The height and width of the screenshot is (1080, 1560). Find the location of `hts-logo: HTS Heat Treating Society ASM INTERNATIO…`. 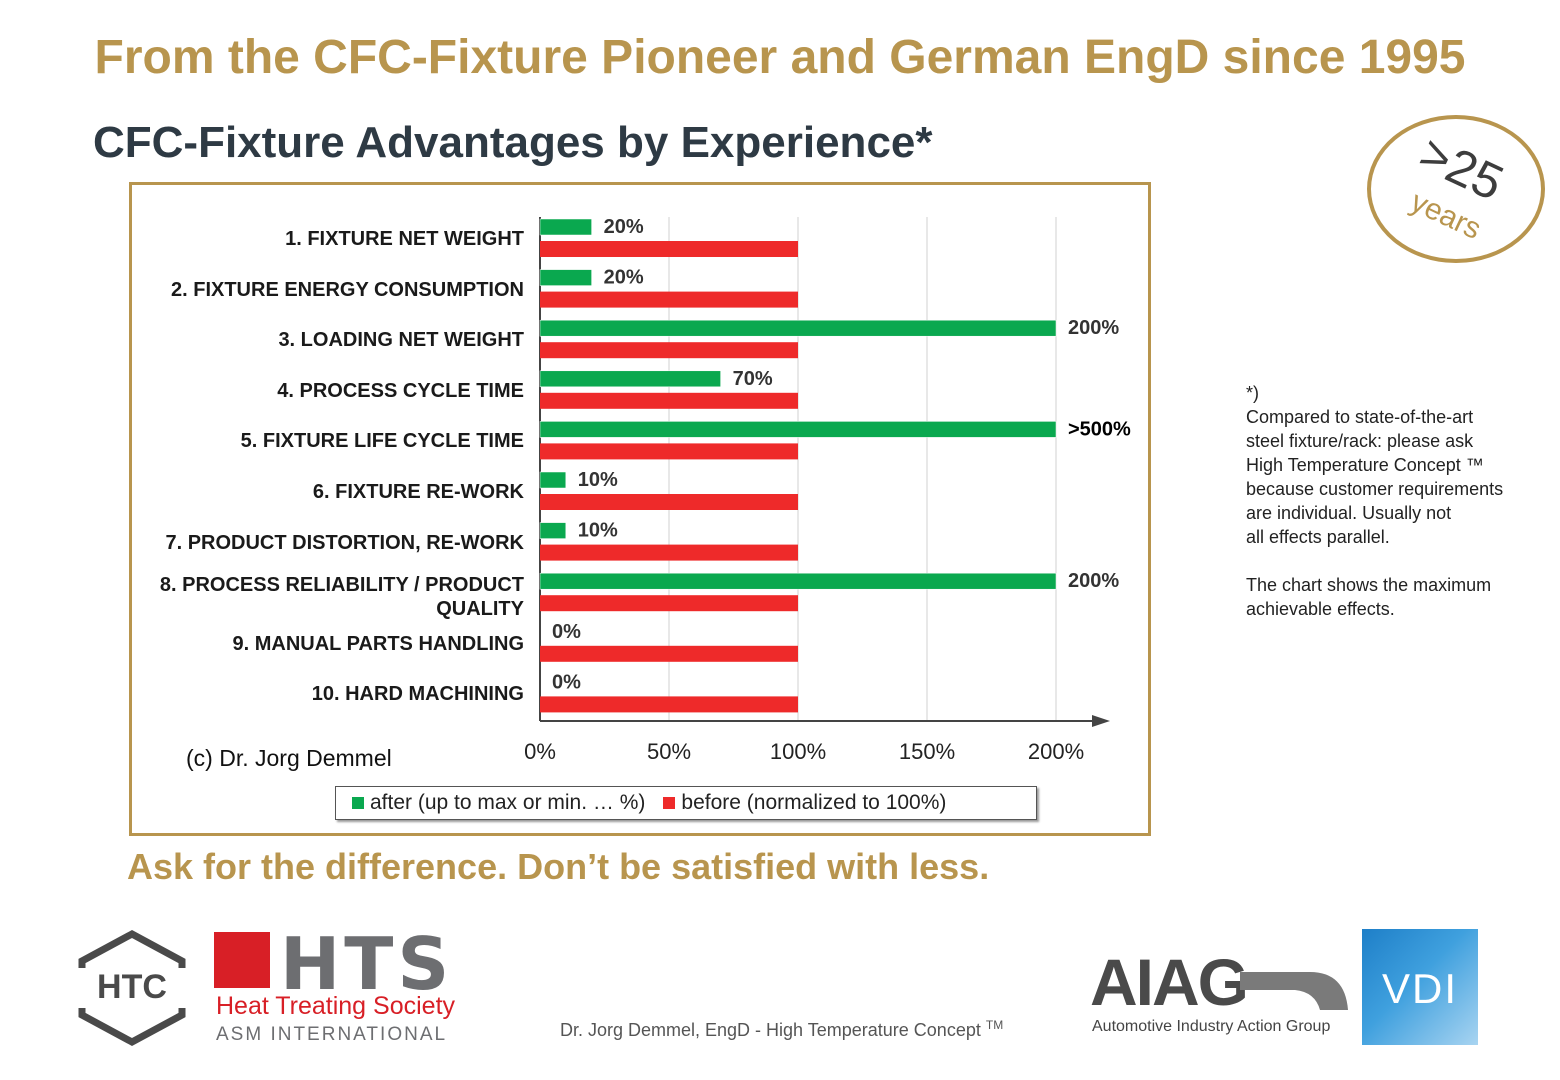

hts-logo: HTS Heat Treating Society ASM INTERNATIO… is located at coordinates (374, 983).